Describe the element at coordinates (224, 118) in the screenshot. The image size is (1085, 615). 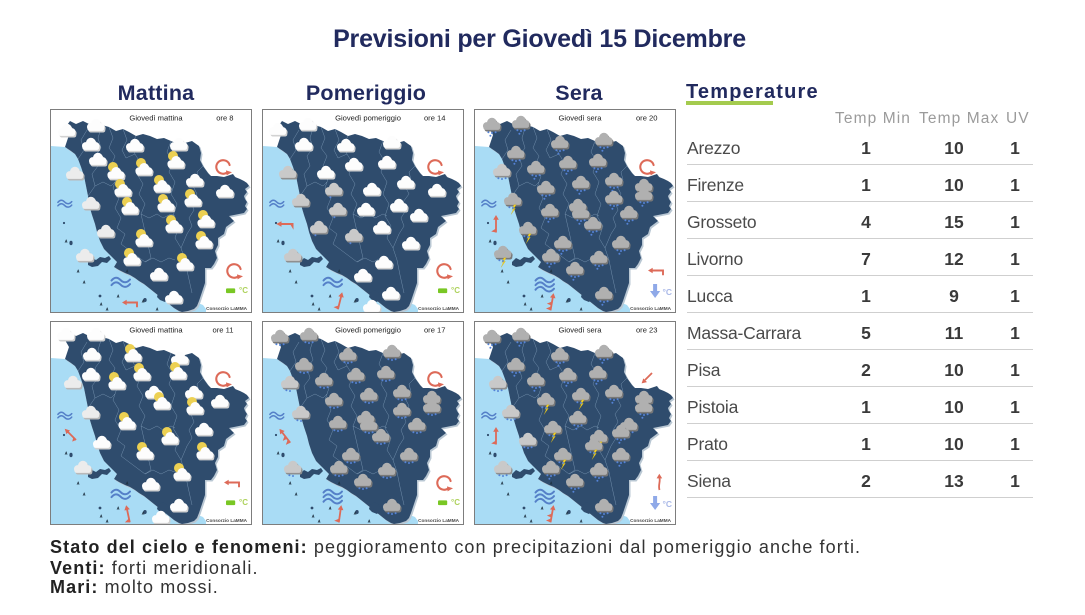
I see `svg-text: ore 8` at that location.